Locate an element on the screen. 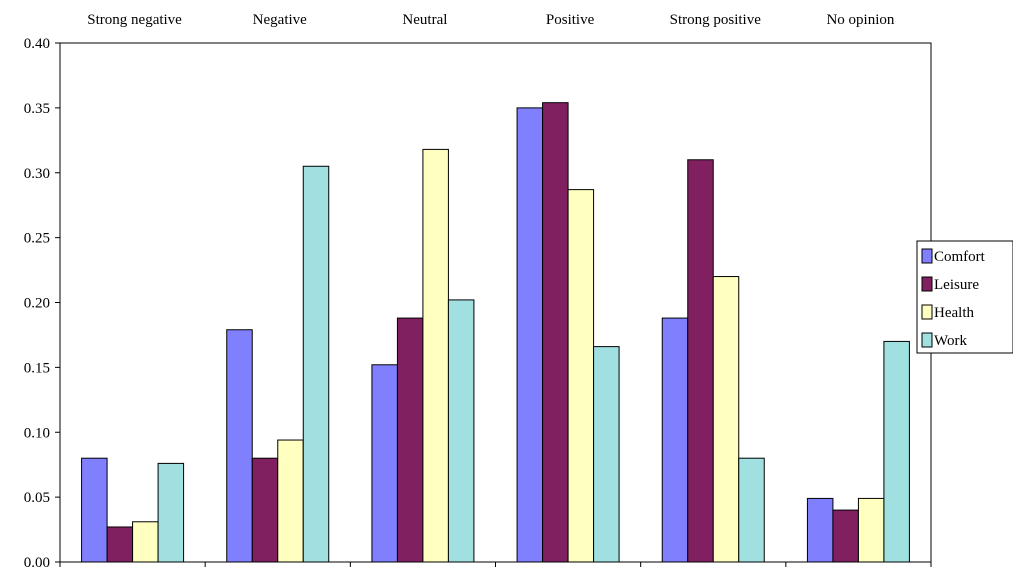 Image resolution: width=1013 pixels, height=567 pixels. y-tick-label: 0.40 is located at coordinates (37, 44).